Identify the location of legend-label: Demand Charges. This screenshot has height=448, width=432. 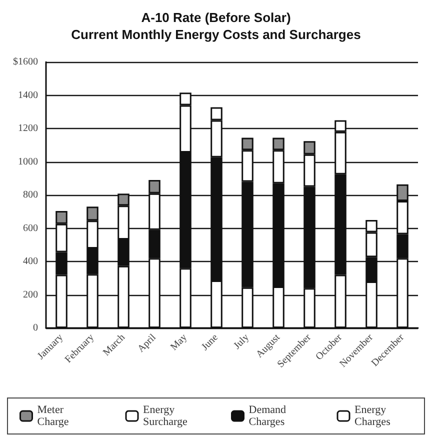
(268, 416).